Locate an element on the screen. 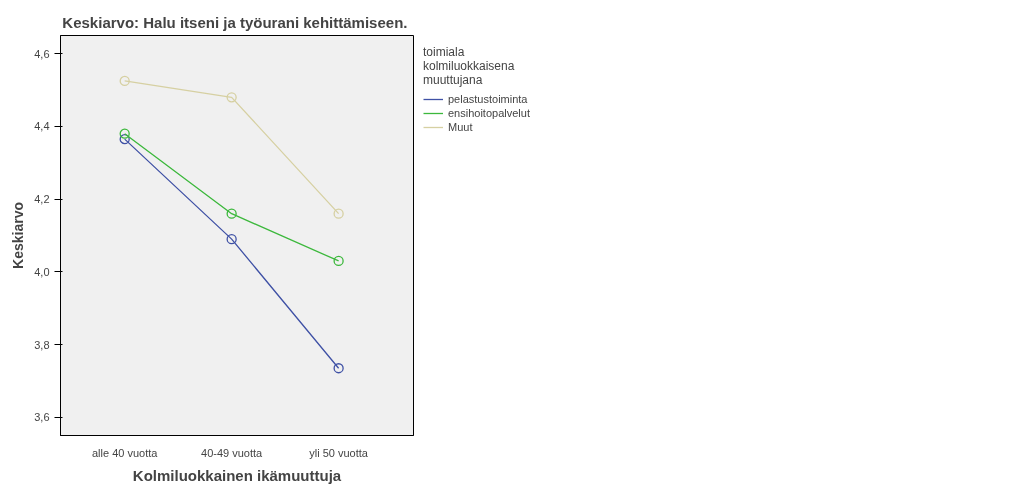 The image size is (1024, 499). x-axis-title: Kolmiluokkainen ikämuuttuja is located at coordinates (237, 475).